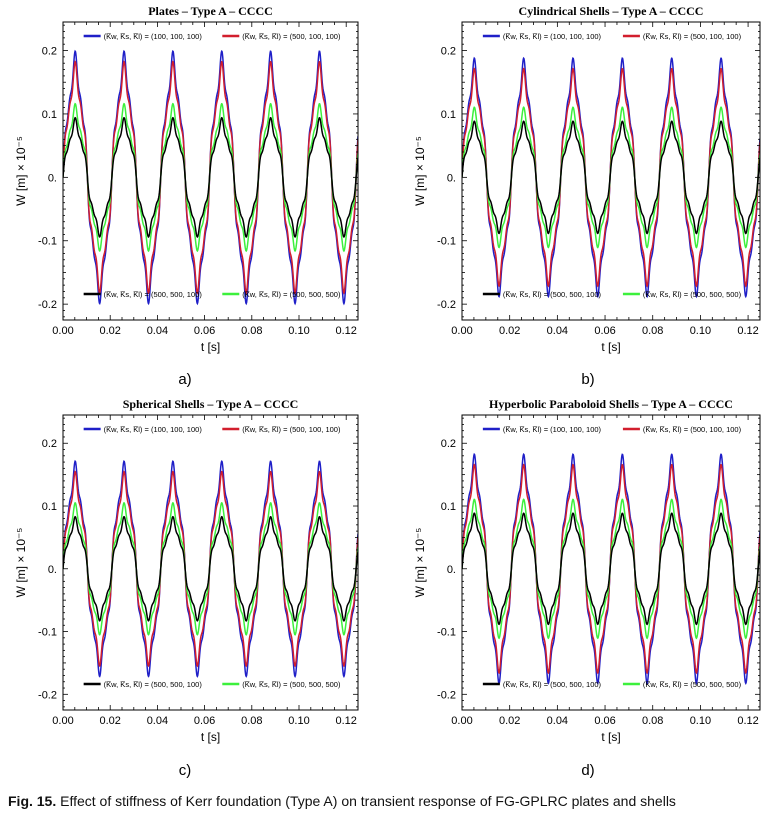 The height and width of the screenshot is (822, 776). I want to click on caption-label: Fig. 15., so click(32, 801).